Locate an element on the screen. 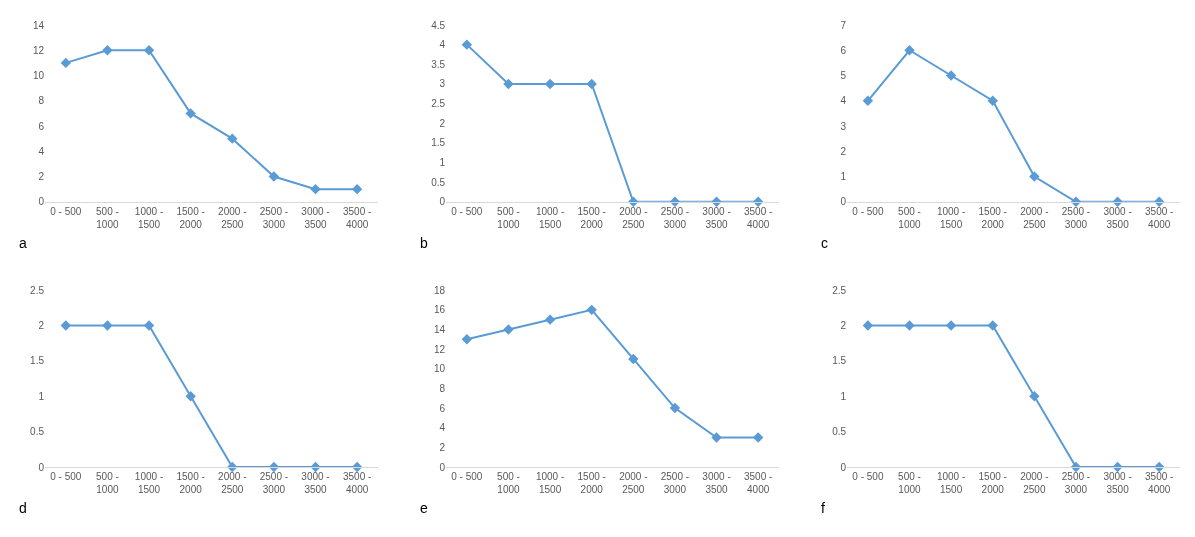 The image size is (1195, 537). text: b is located at coordinates (424, 243).